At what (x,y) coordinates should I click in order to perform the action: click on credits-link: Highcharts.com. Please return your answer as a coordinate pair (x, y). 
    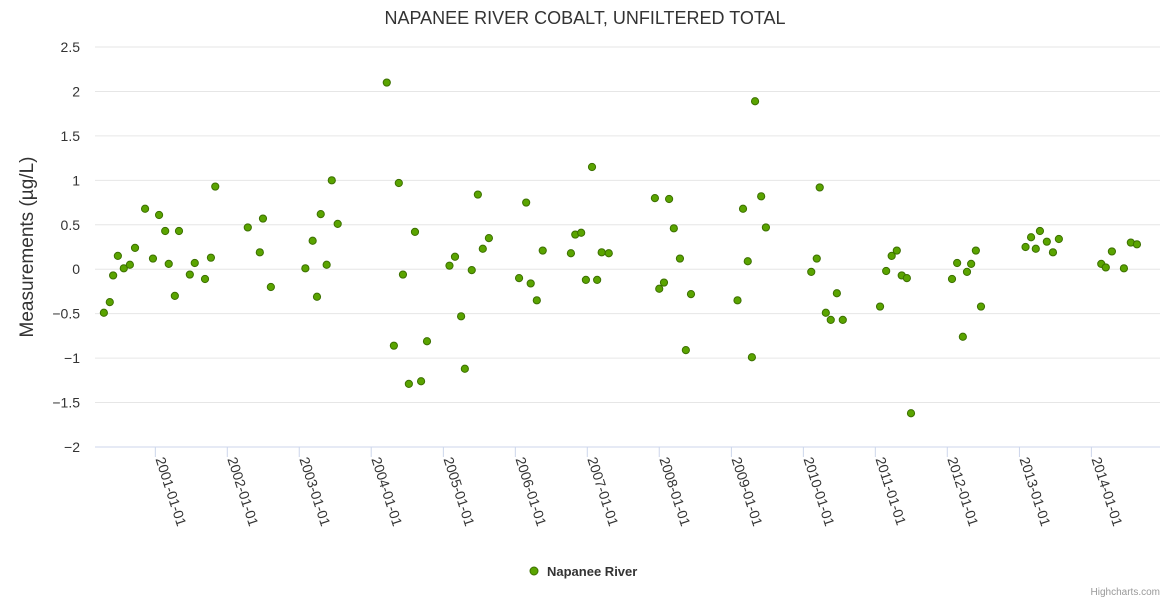
    Looking at the image, I should click on (1125, 592).